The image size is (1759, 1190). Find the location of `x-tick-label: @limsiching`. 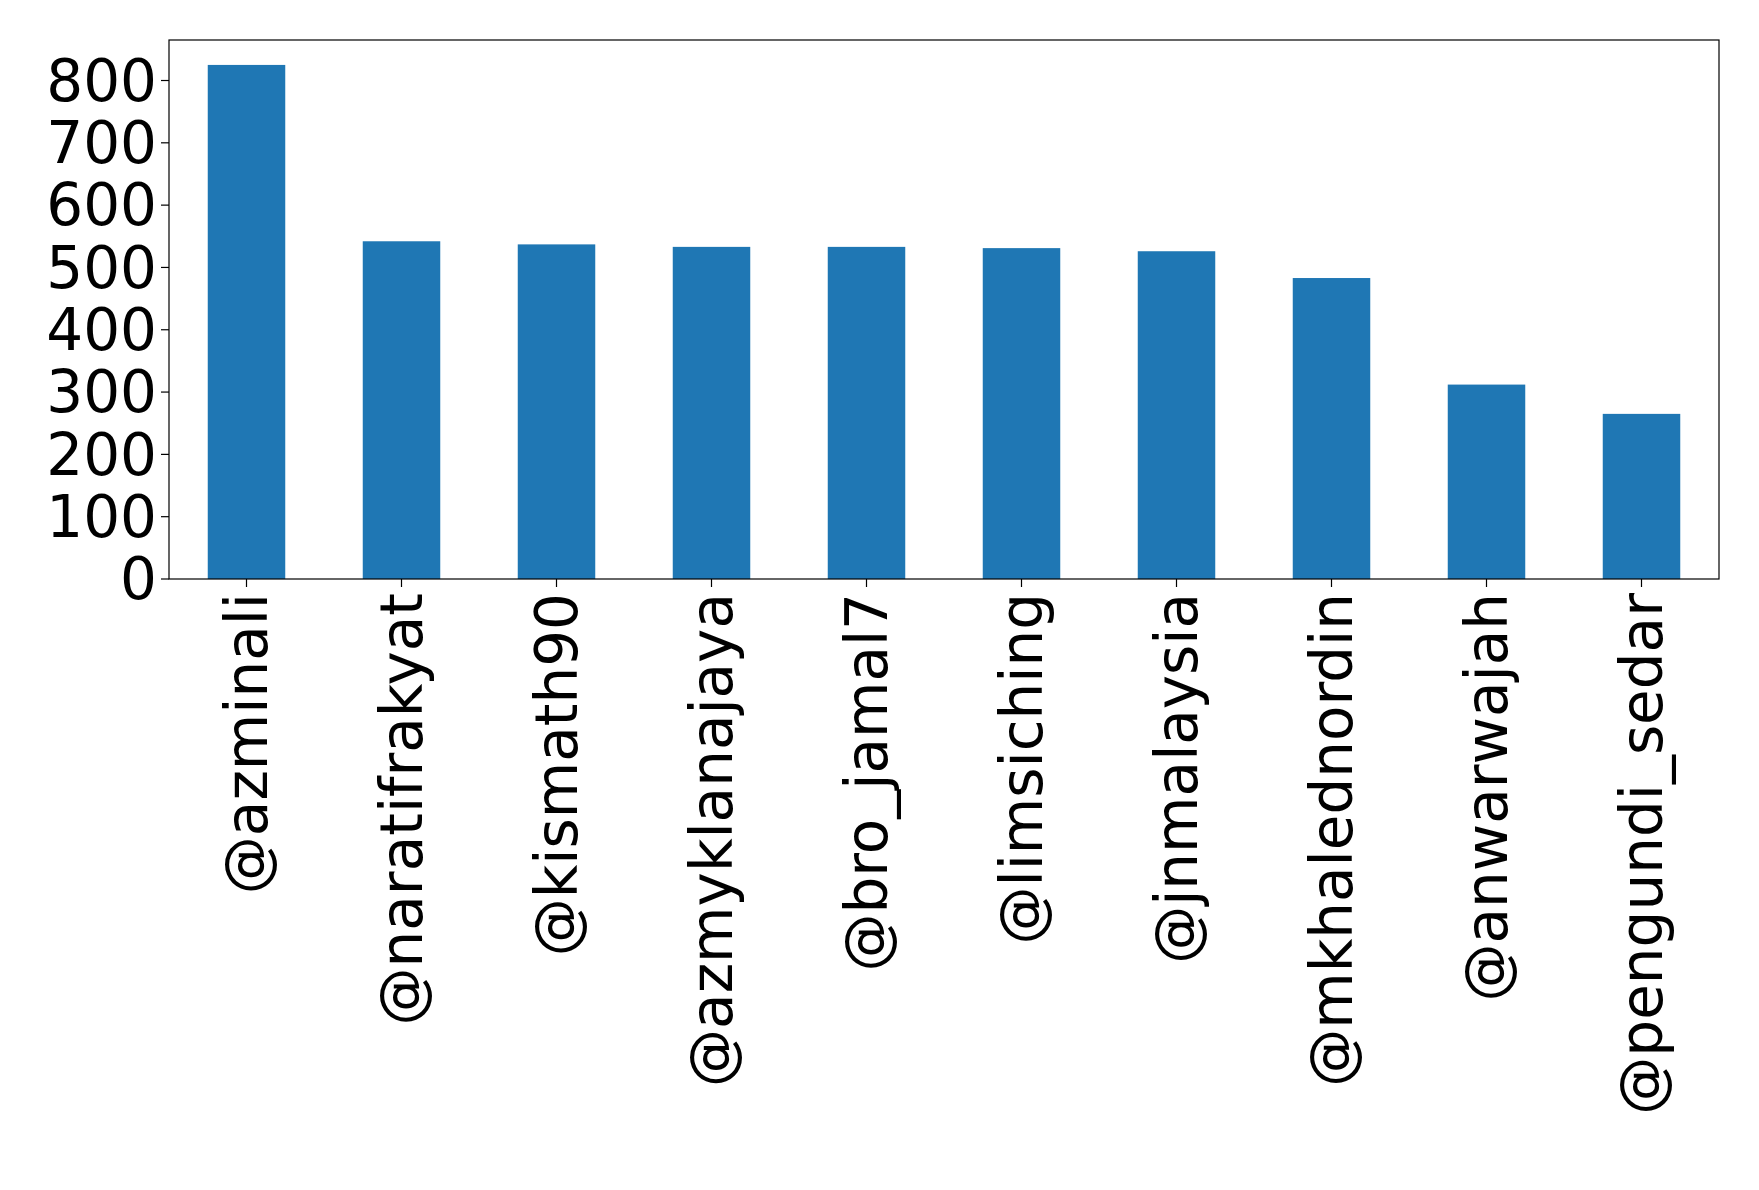

x-tick-label: @limsiching is located at coordinates (1021, 769).